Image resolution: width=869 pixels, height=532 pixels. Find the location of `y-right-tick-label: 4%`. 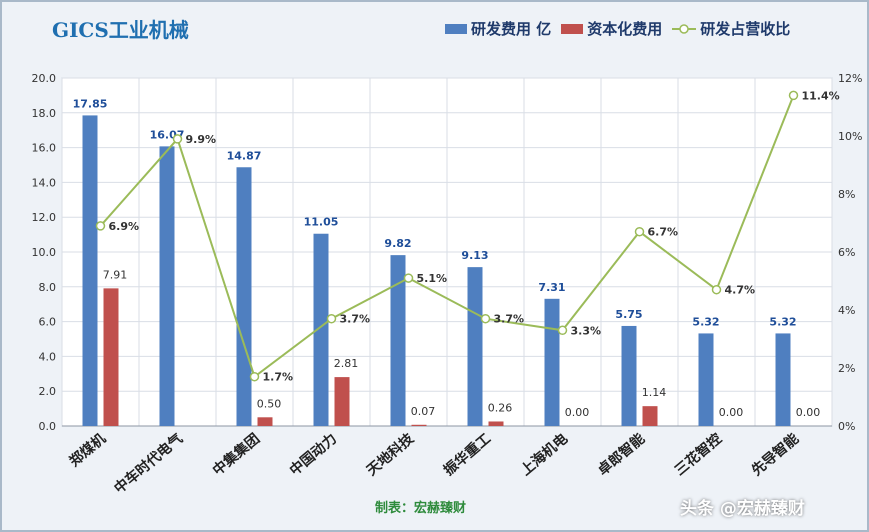

y-right-tick-label: 4% is located at coordinates (846, 310).